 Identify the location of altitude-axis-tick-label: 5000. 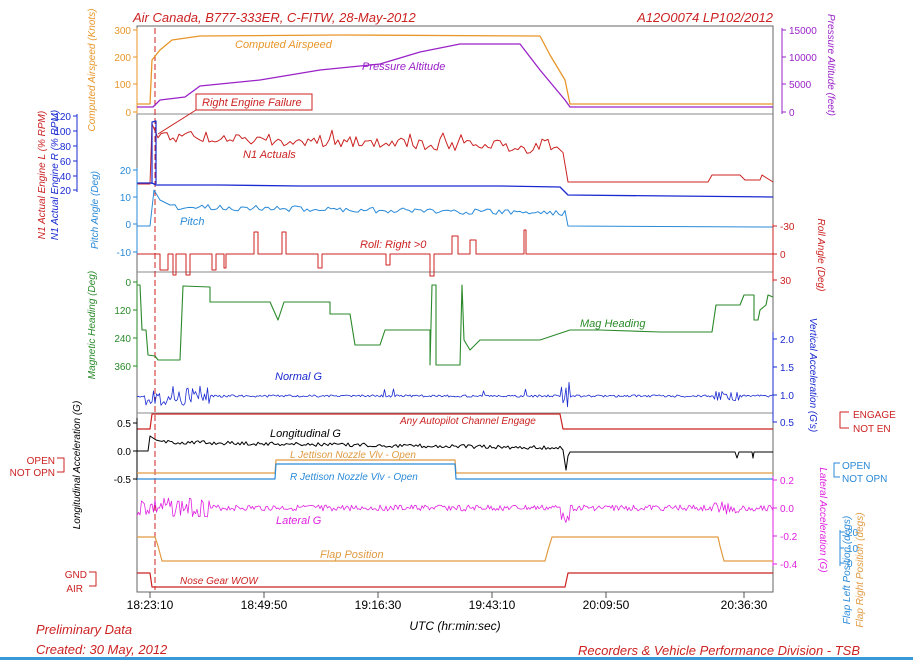
(800, 85).